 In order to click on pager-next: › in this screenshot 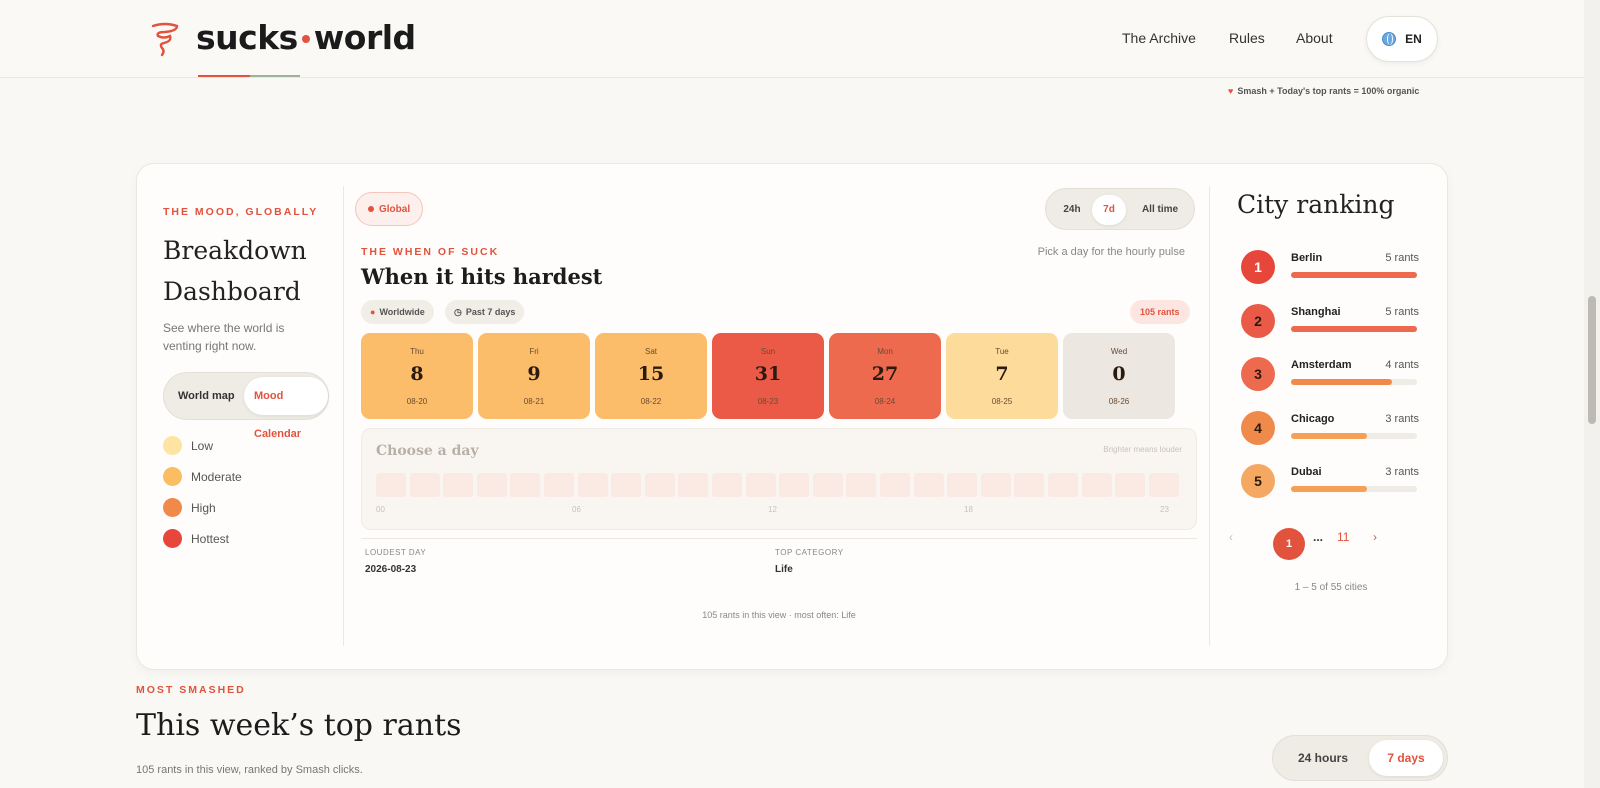, I will do `click(1375, 537)`.